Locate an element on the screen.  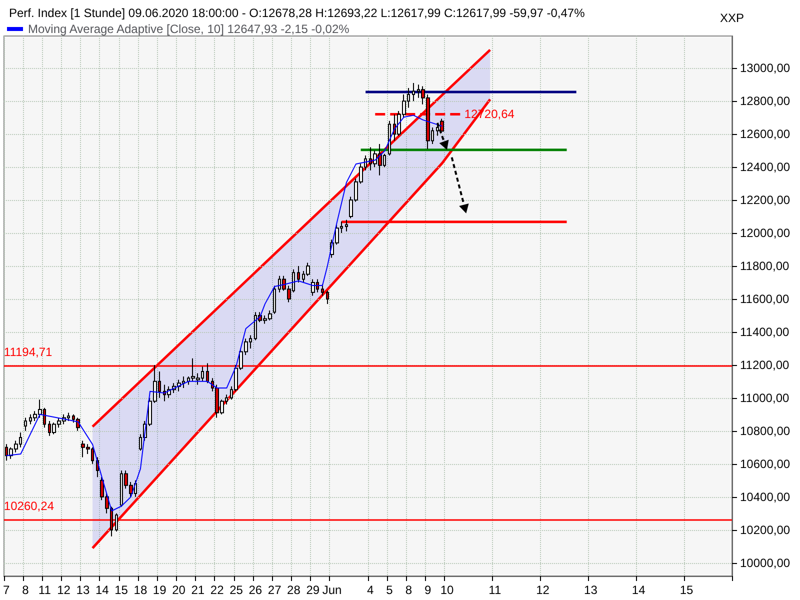
y-tick-label: 13000,00 is located at coordinates (765, 68).